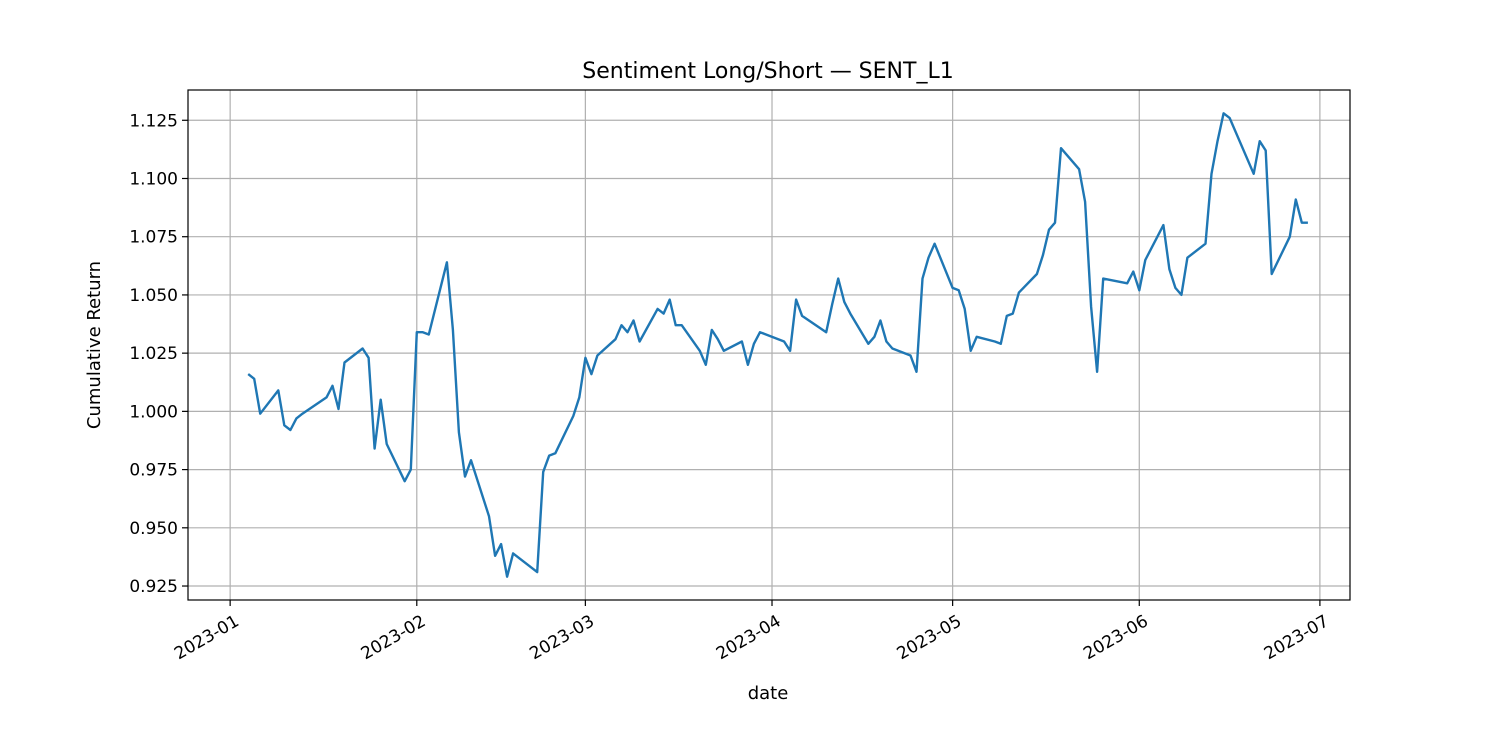 This screenshot has width=1500, height=750. Describe the element at coordinates (749, 637) in the screenshot. I see `x-tick-label: 2023-04` at that location.